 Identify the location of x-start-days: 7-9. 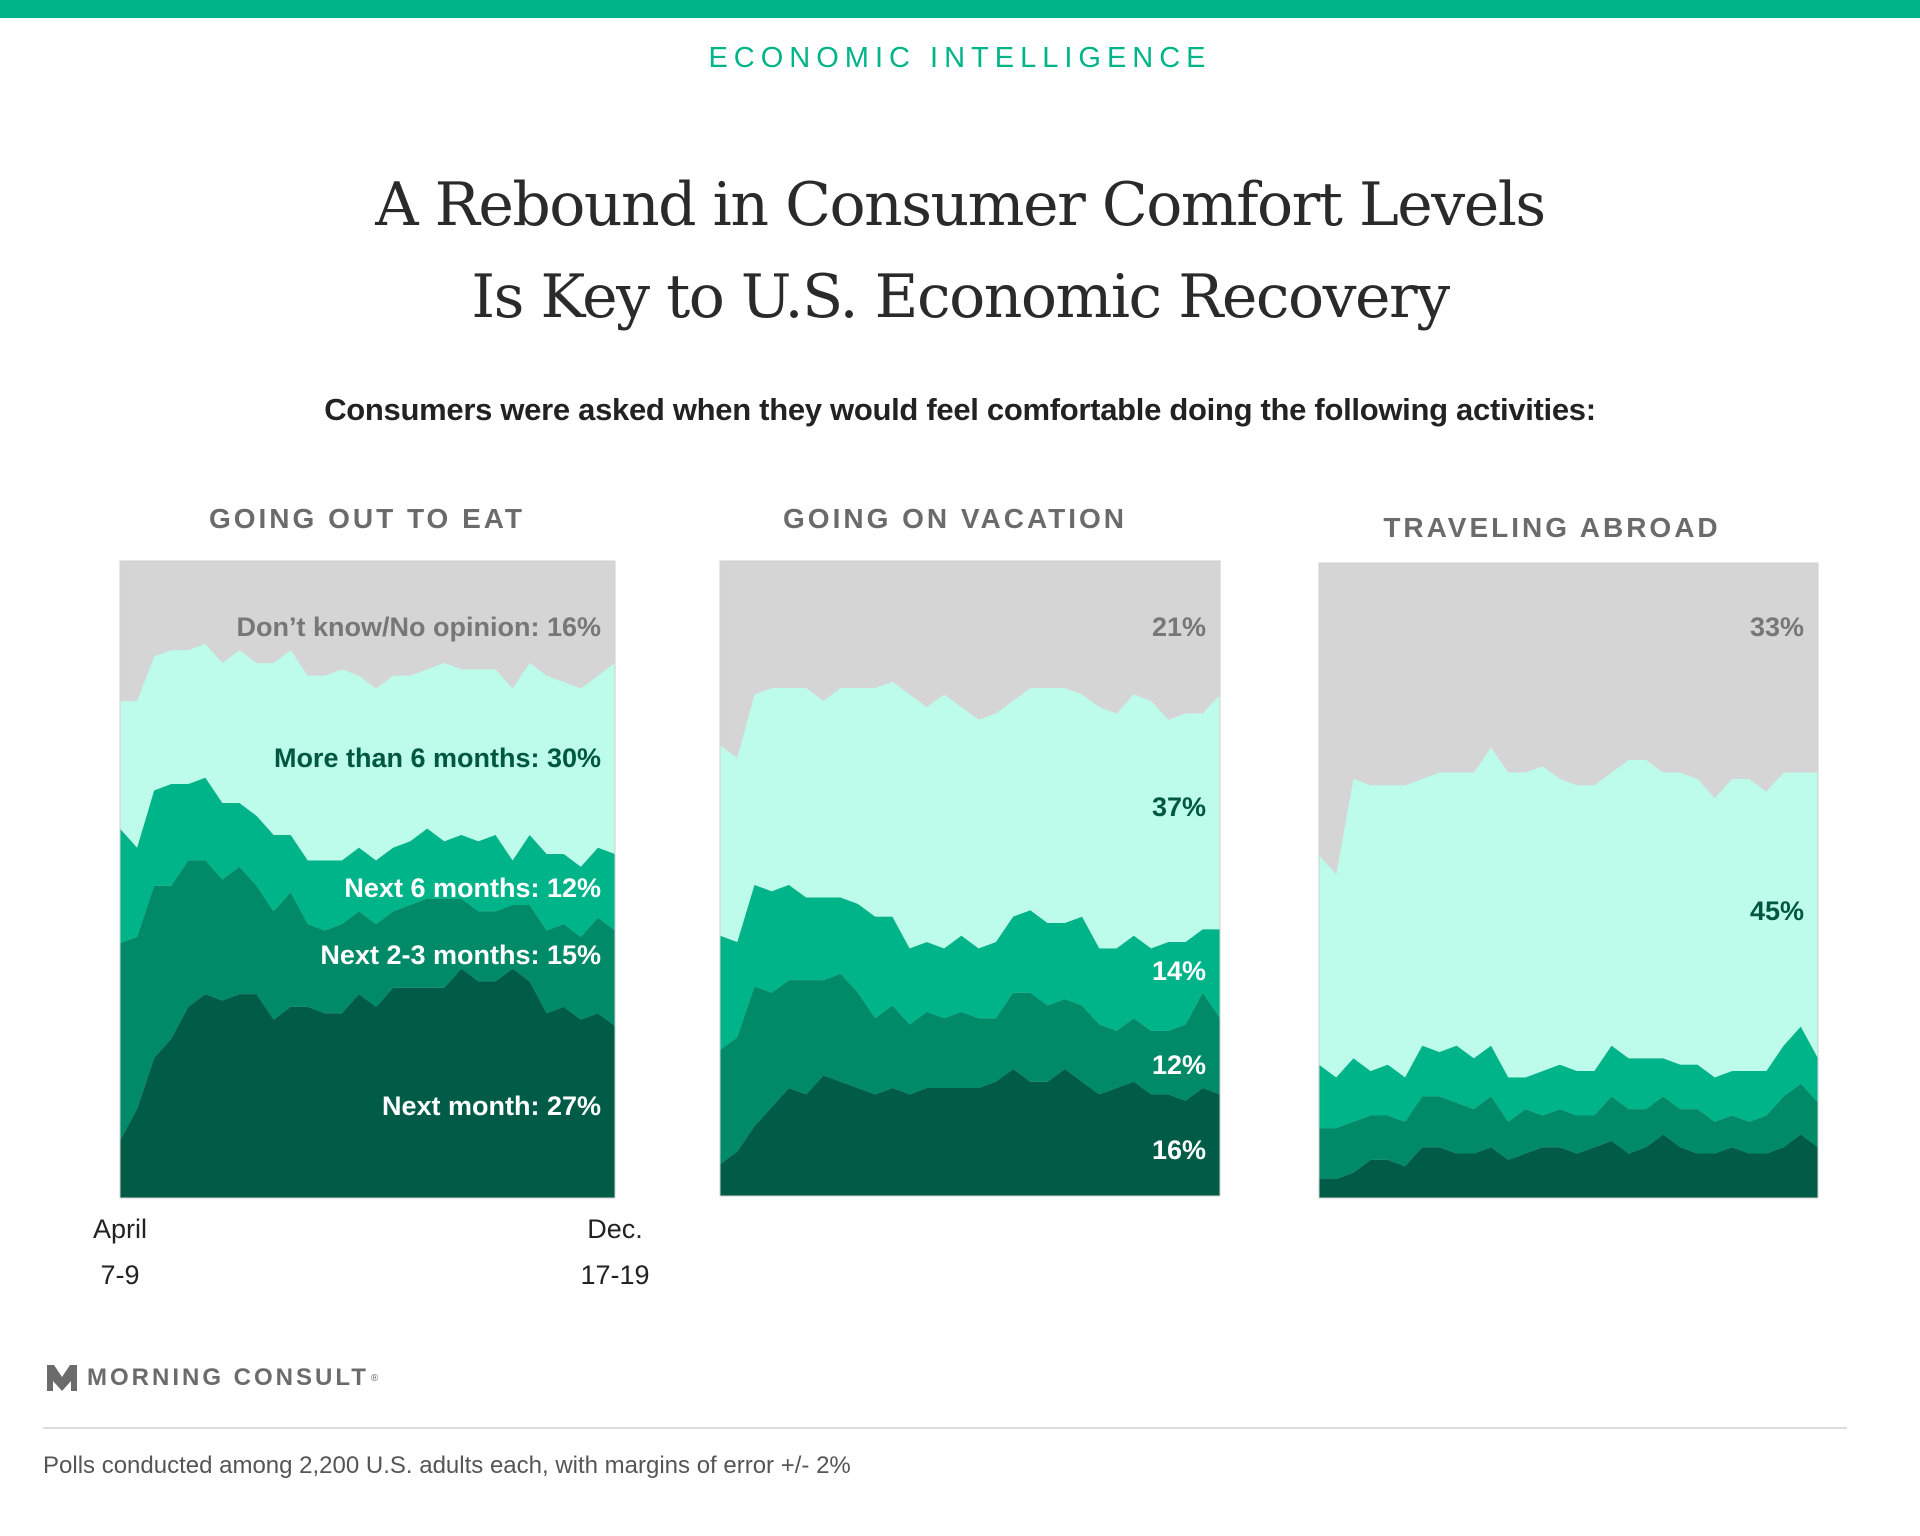
(120, 1275).